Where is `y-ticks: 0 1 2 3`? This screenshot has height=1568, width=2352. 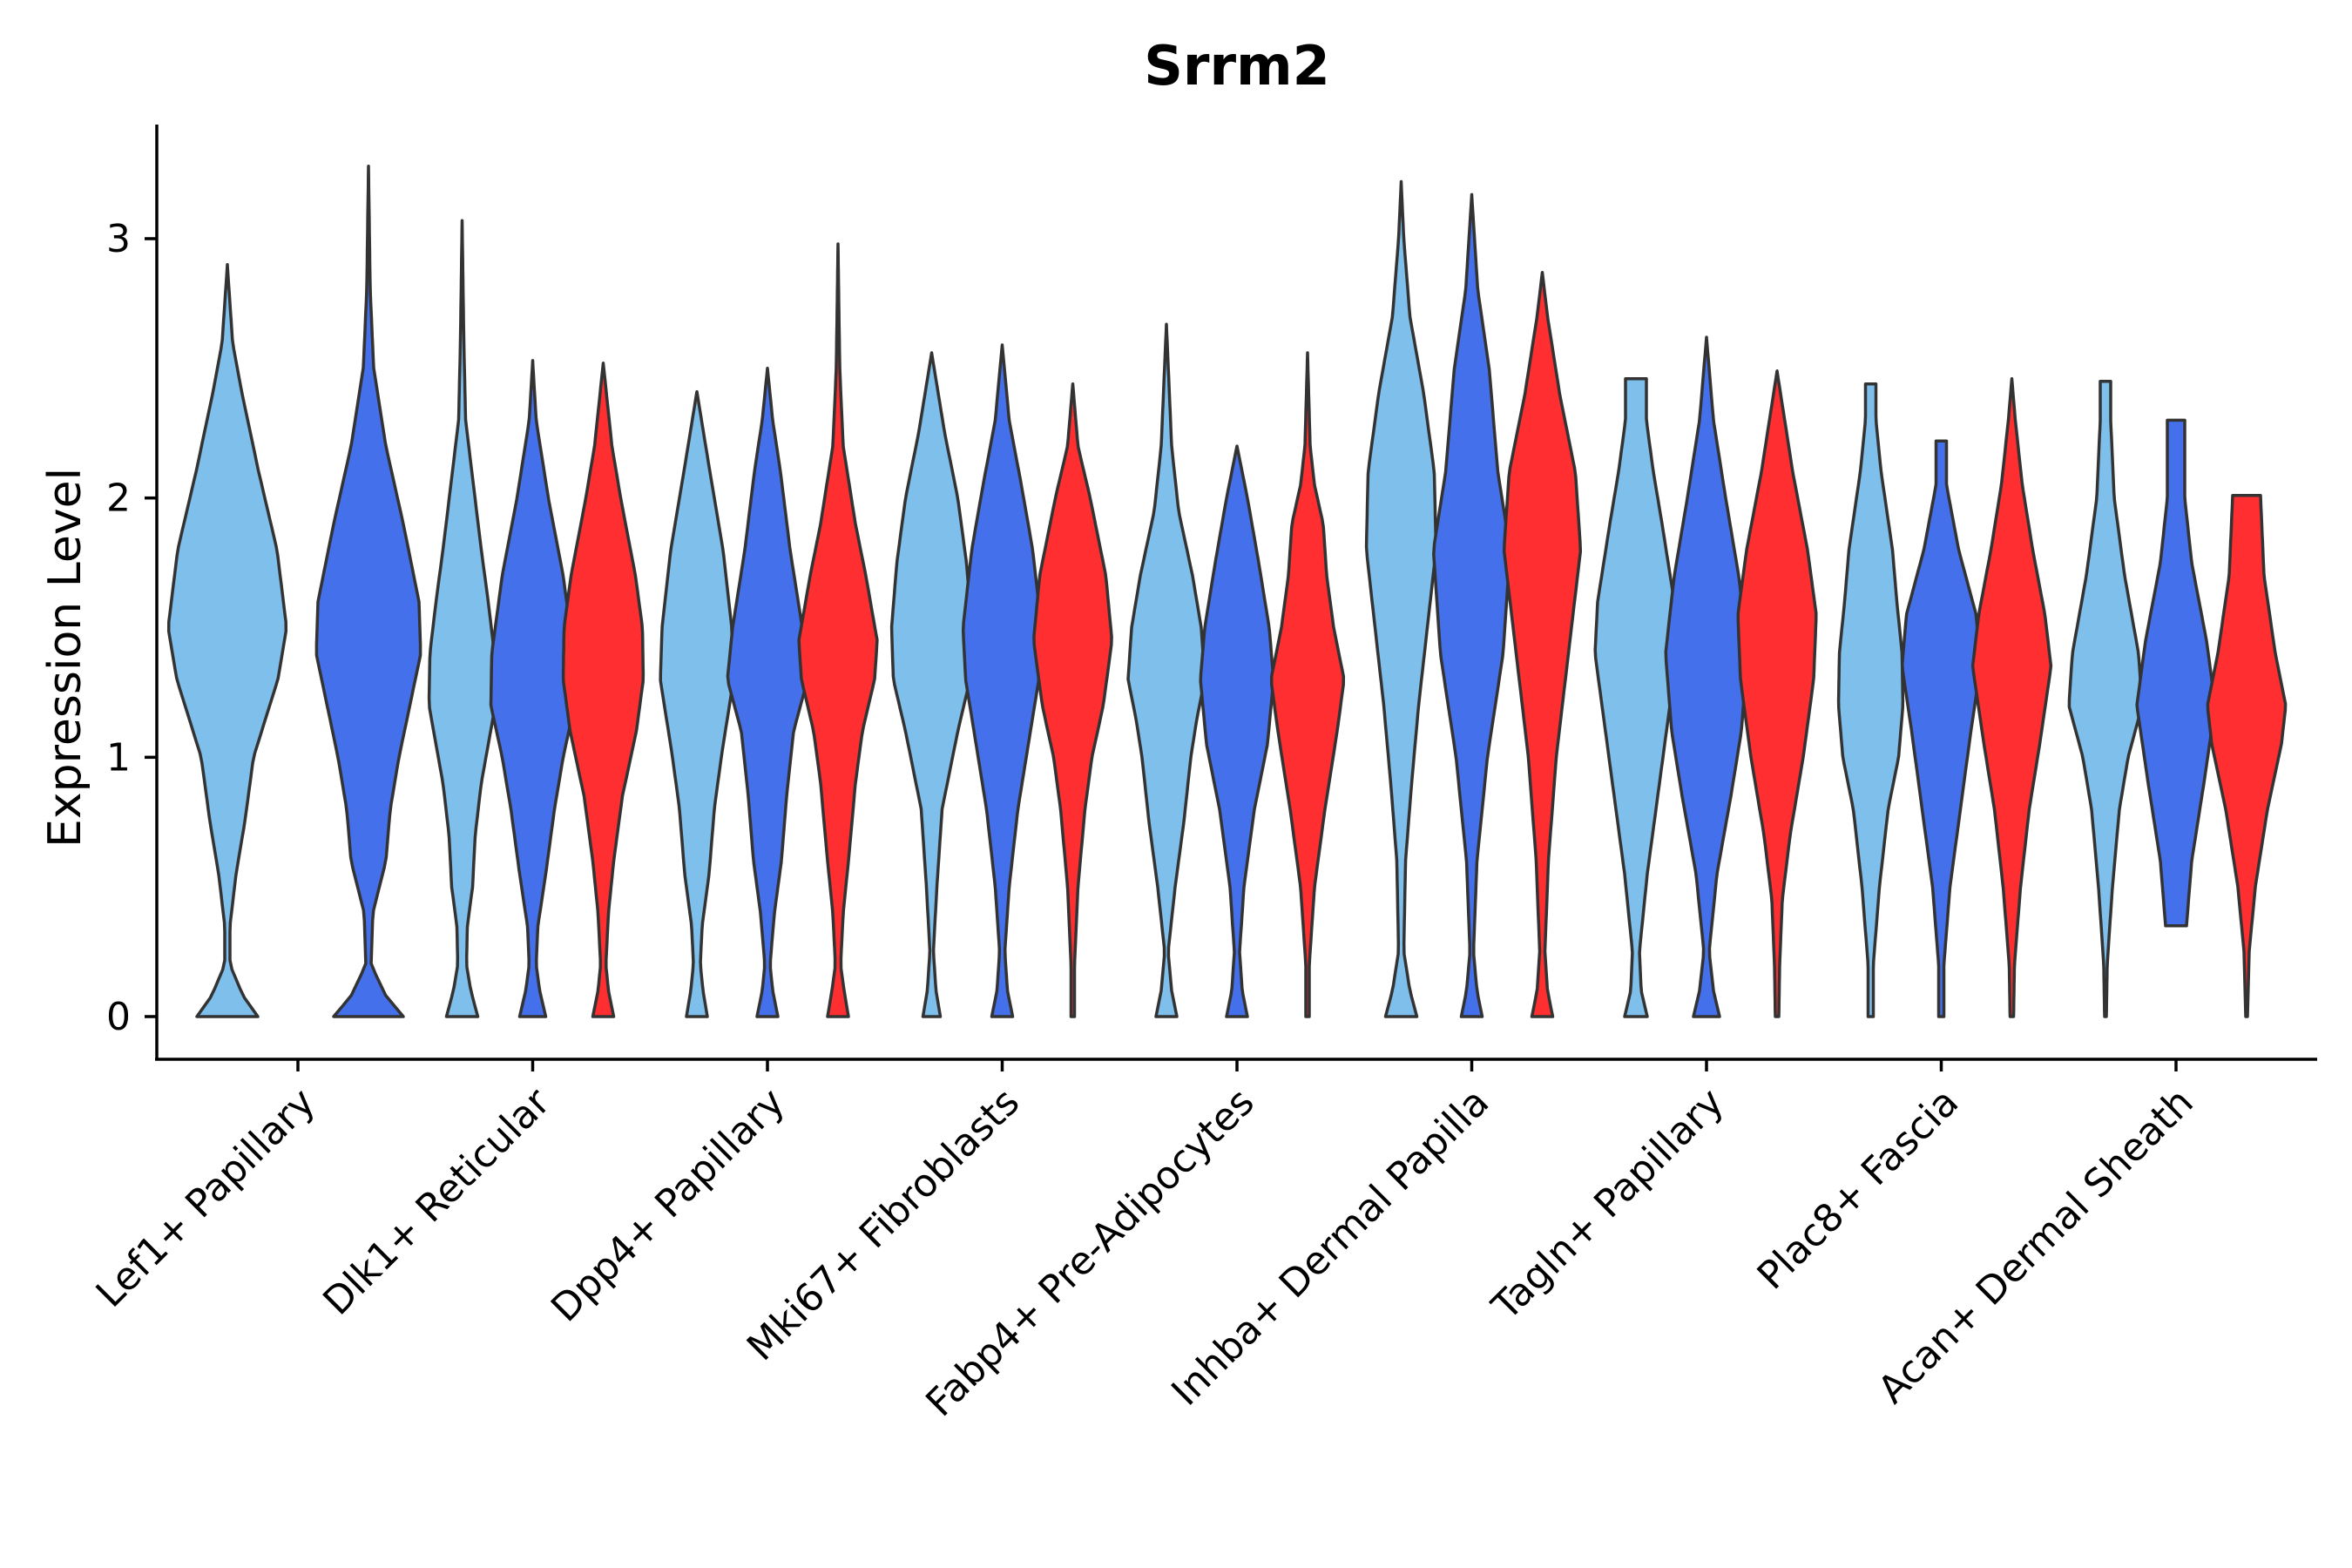
y-ticks: 0 1 2 3 is located at coordinates (131, 628).